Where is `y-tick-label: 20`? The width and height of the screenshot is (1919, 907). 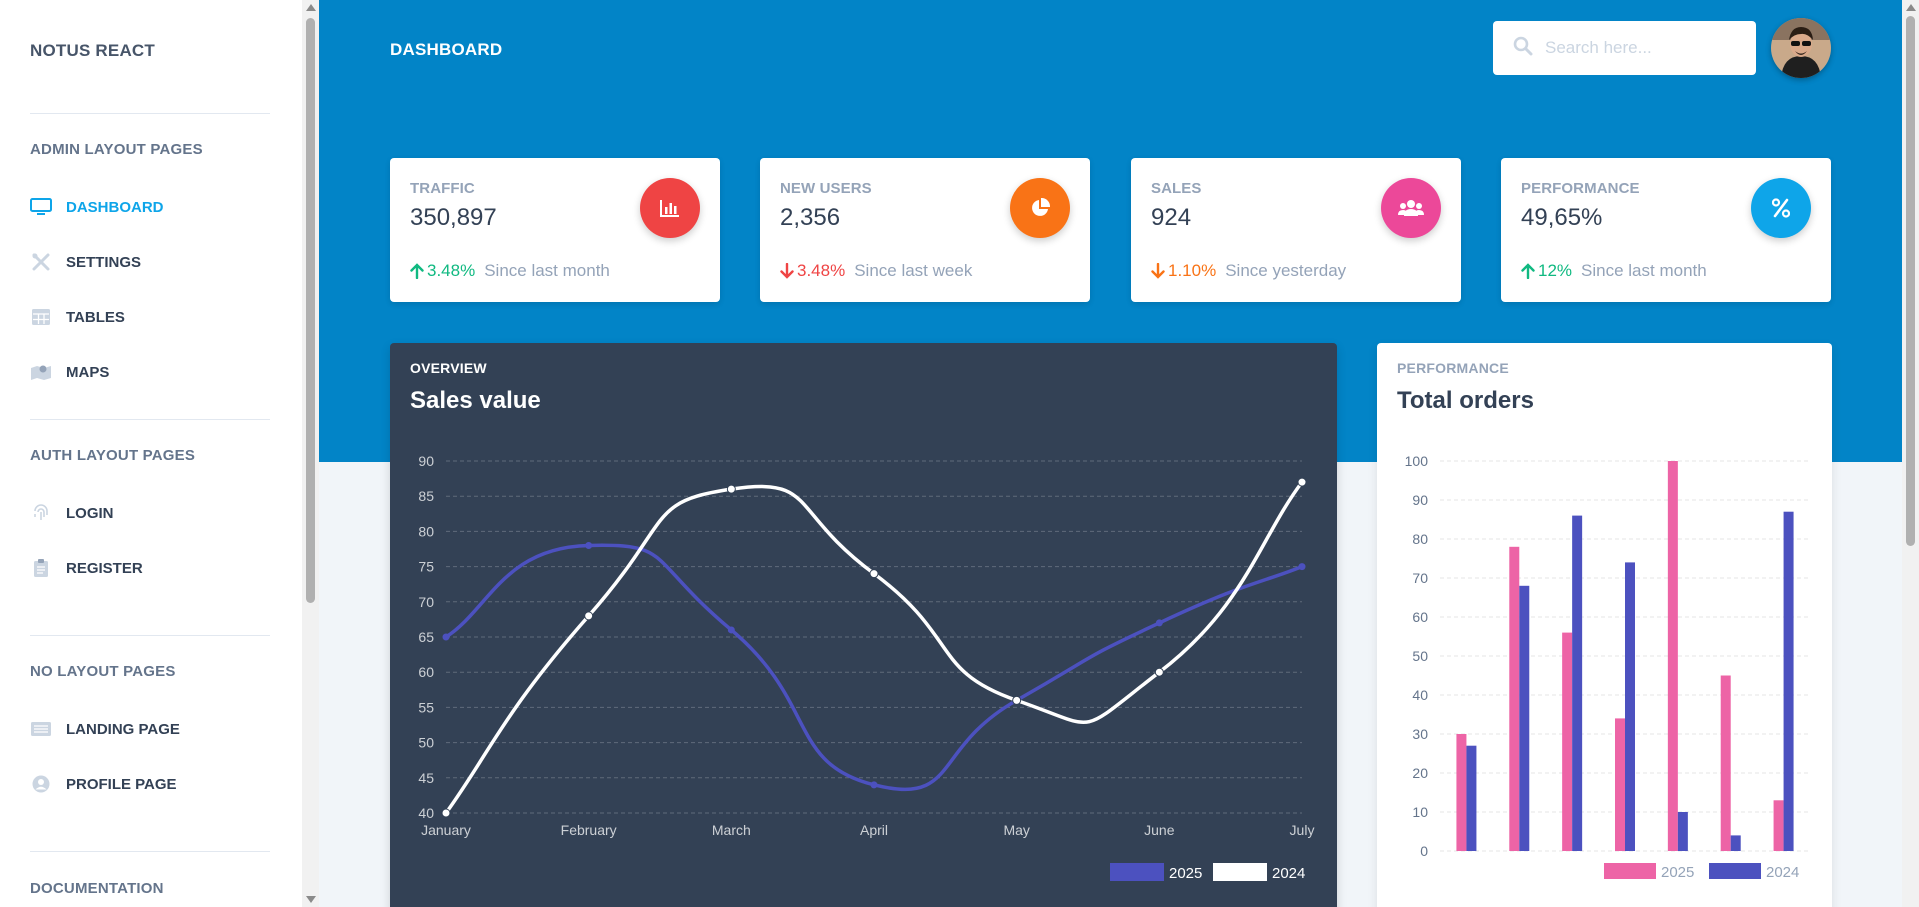
y-tick-label: 20 is located at coordinates (1420, 773).